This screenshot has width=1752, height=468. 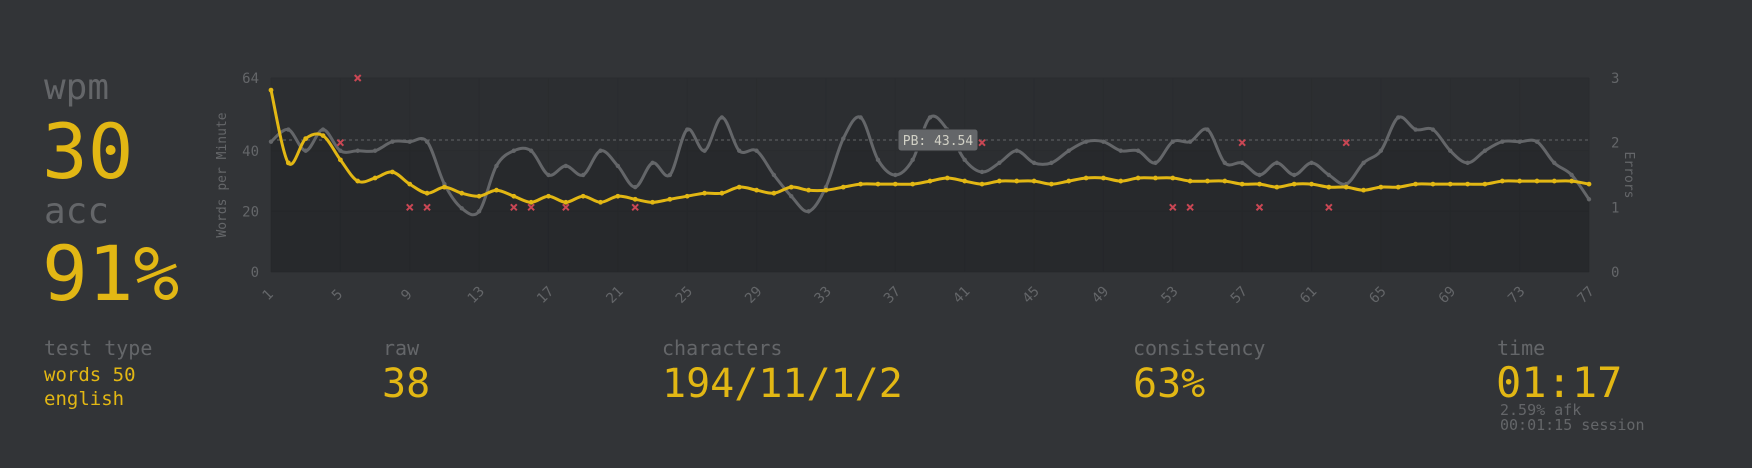 What do you see at coordinates (250, 152) in the screenshot?
I see `y-tick-label: 40` at bounding box center [250, 152].